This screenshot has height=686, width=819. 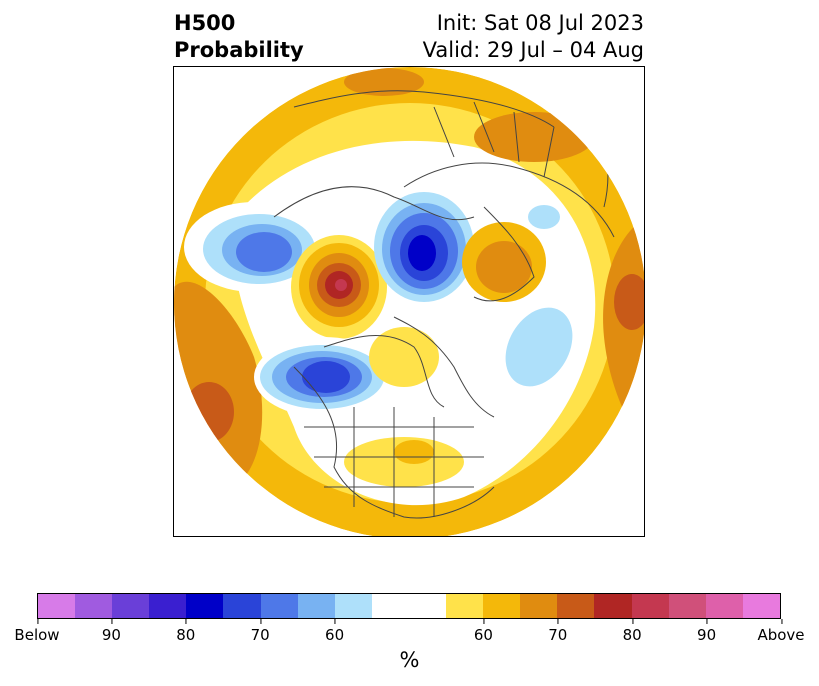 What do you see at coordinates (205, 23) in the screenshot?
I see `title-field: H500` at bounding box center [205, 23].